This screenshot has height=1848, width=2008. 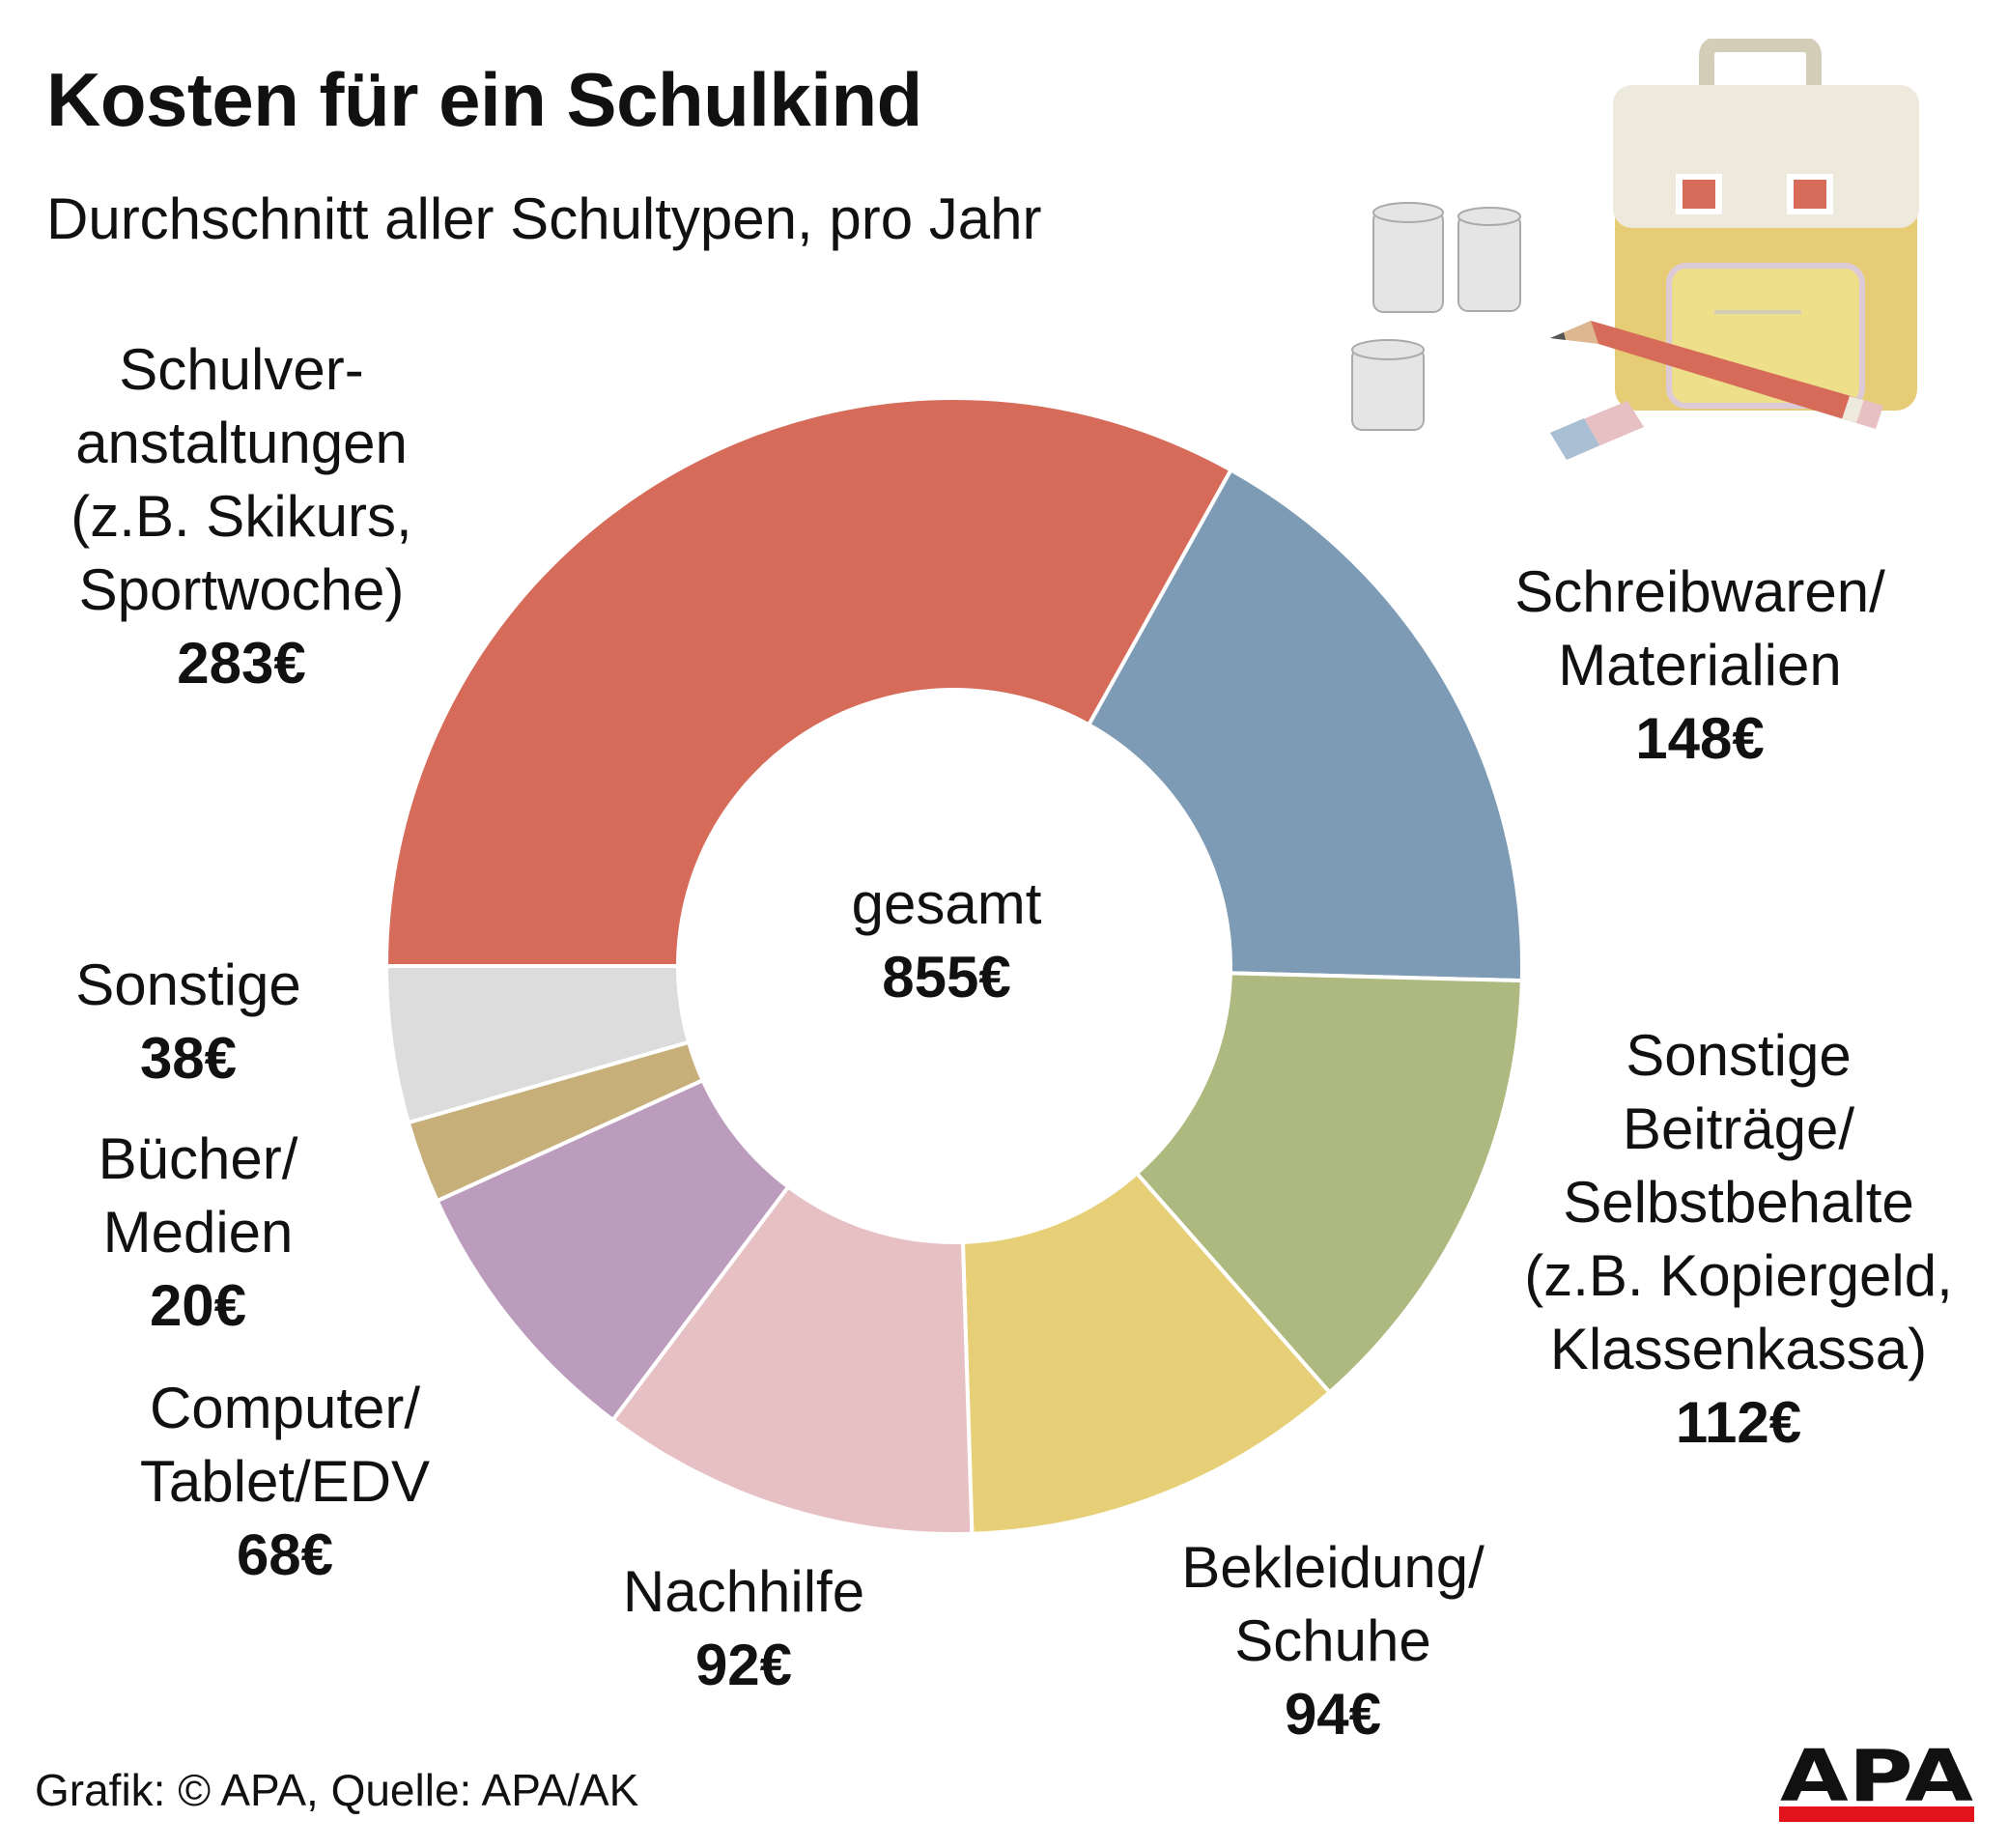 I want to click on slice-name: Computer/ Tablet/EDV, so click(x=285, y=1445).